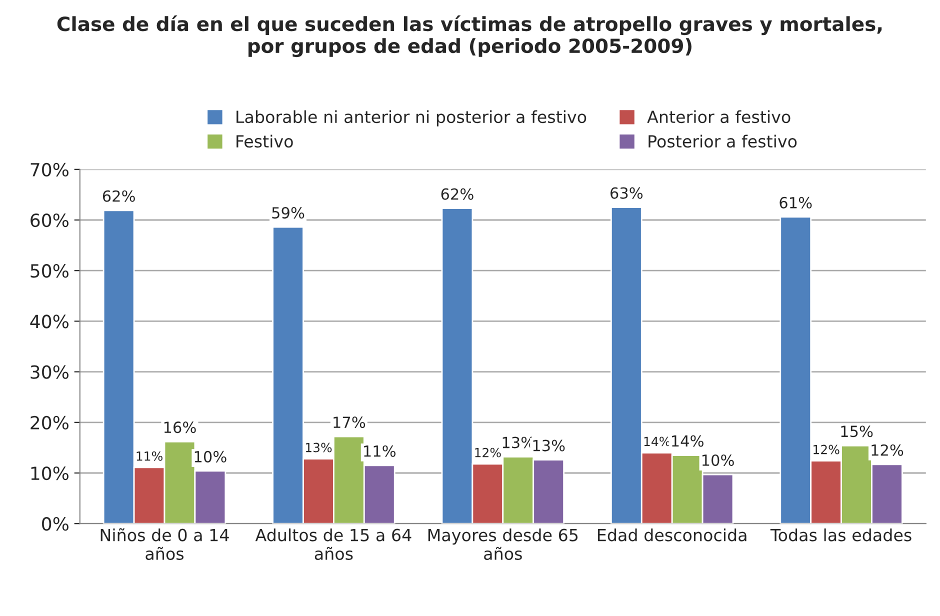  I want to click on y-tick-label: 20%, so click(49, 423).